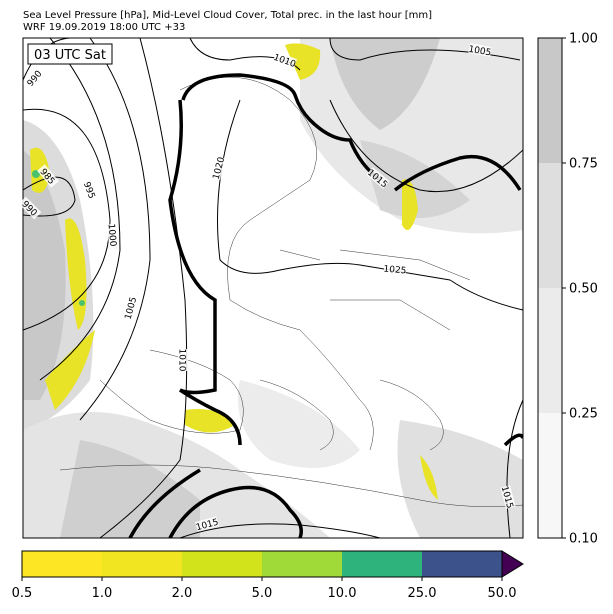  What do you see at coordinates (512, 564) in the screenshot?
I see `colorbar-extend` at bounding box center [512, 564].